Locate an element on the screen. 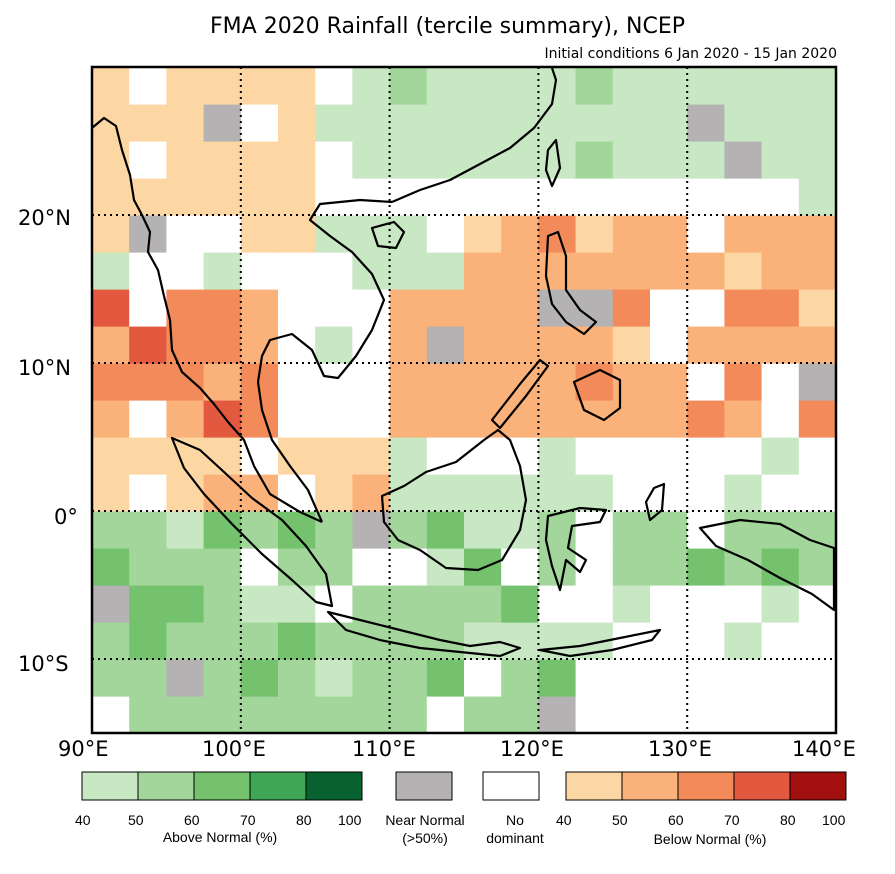 Image resolution: width=895 pixels, height=874 pixels. no-dominant-swatch is located at coordinates (511, 786).